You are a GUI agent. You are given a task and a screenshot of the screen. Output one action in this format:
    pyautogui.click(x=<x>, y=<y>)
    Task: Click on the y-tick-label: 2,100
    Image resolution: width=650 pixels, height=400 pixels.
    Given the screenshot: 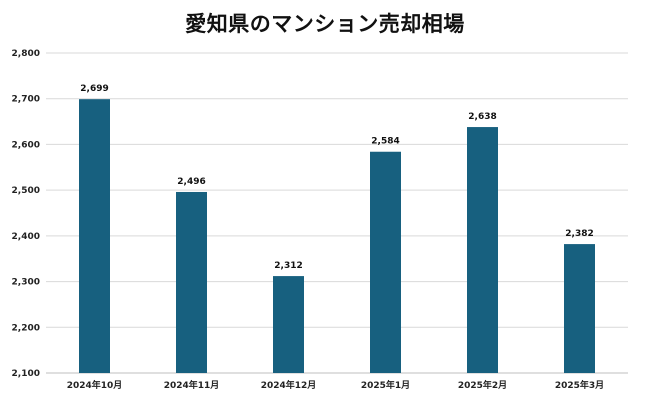 What is the action you would take?
    pyautogui.click(x=26, y=374)
    